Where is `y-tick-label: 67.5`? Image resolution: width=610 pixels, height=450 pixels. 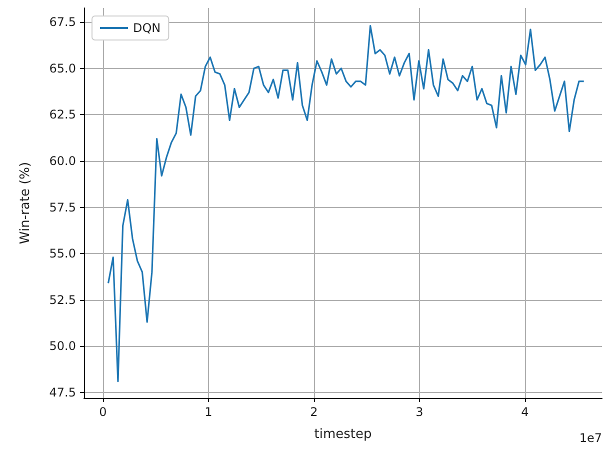 y-tick-label: 67.5 is located at coordinates (62, 22).